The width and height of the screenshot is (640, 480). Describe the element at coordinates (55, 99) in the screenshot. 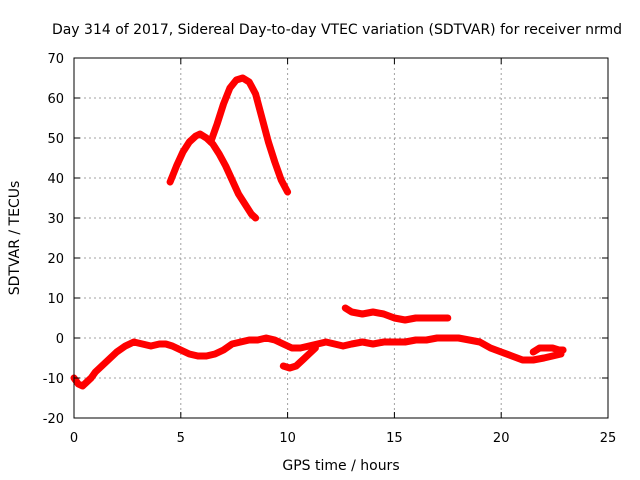

I see `y-tick-label: 60` at that location.